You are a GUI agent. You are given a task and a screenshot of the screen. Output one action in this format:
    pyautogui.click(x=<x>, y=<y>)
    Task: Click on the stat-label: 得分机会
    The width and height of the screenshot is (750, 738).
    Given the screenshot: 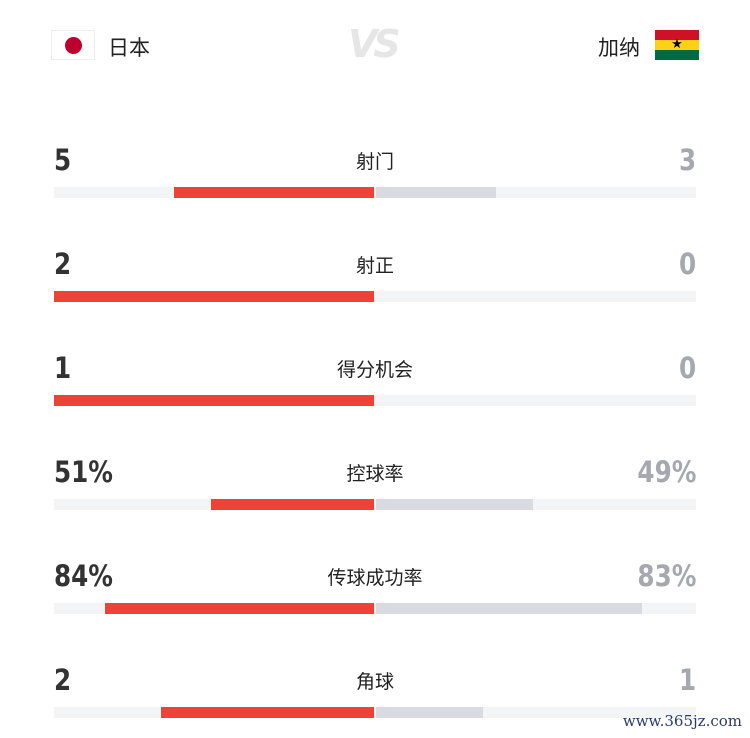 What is the action you would take?
    pyautogui.click(x=374, y=370)
    